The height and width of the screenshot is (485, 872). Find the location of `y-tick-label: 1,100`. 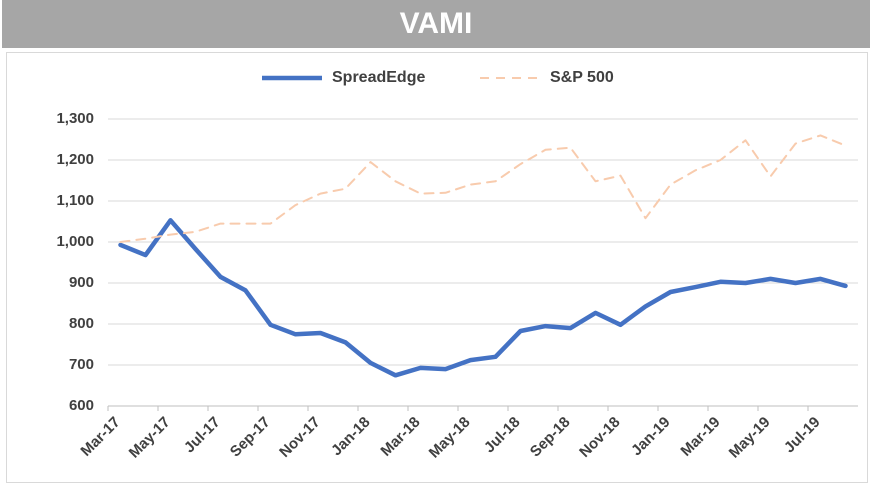

y-tick-label: 1,100 is located at coordinates (75, 200).